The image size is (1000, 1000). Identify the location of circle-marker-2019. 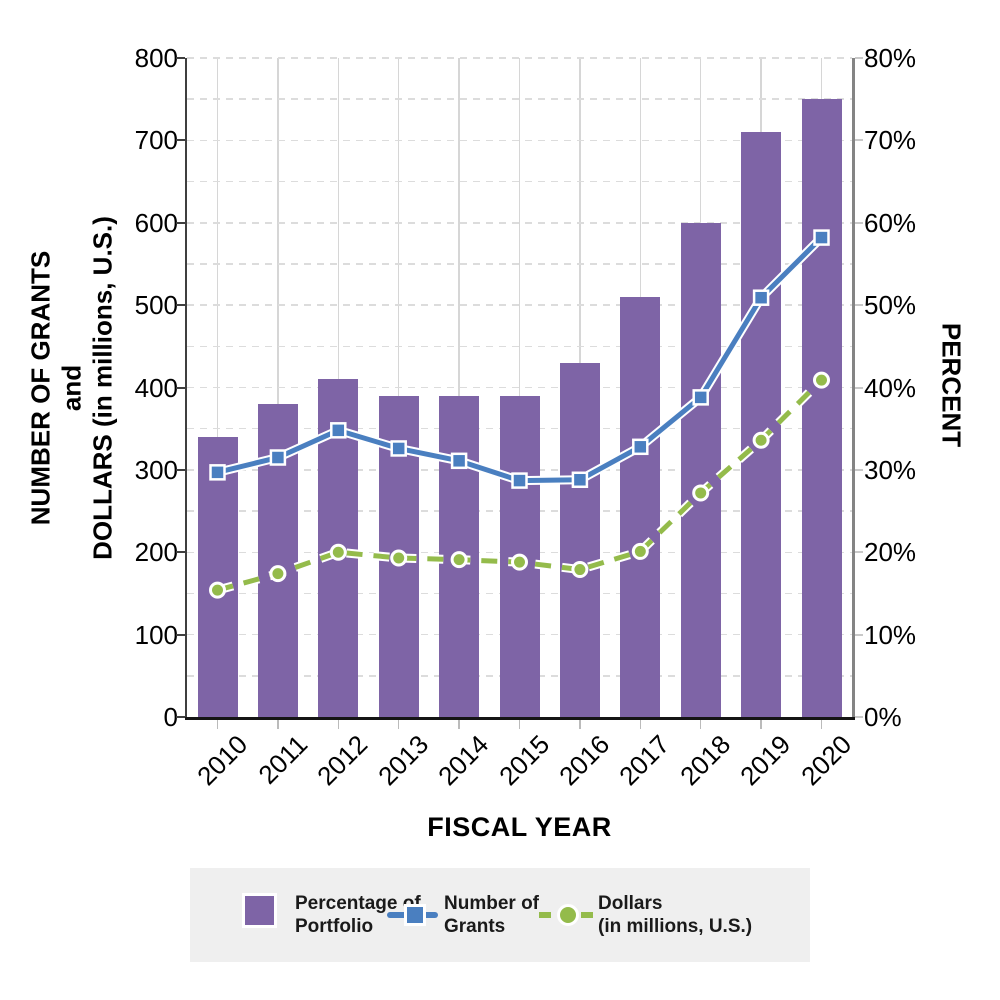
(761, 440).